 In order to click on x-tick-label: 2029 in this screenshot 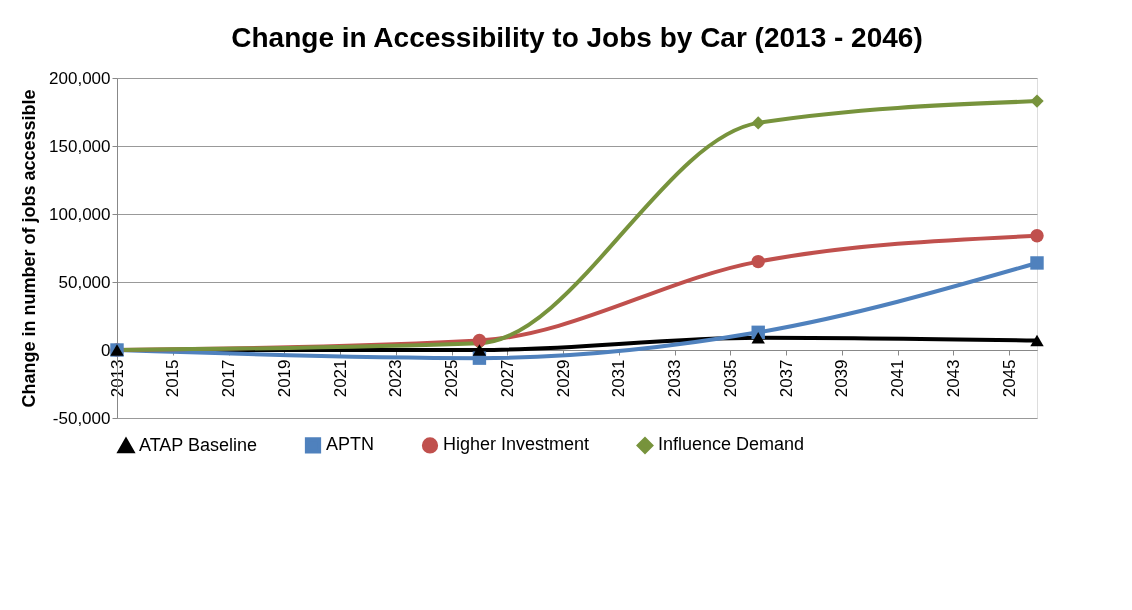, I will do `click(563, 378)`.